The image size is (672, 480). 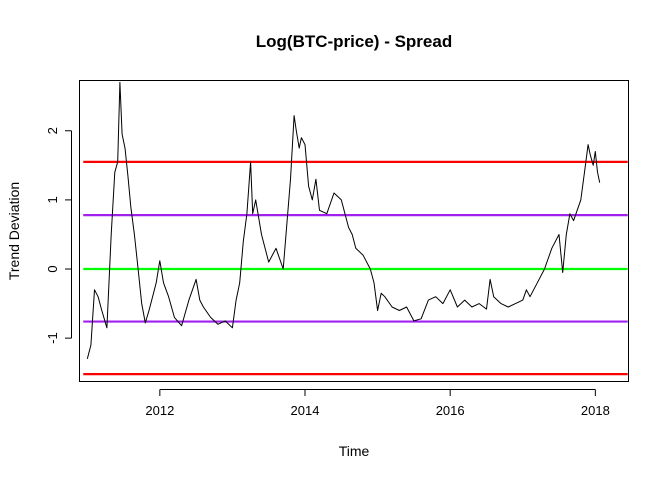 I want to click on x-tick-label: 2018, so click(x=595, y=410).